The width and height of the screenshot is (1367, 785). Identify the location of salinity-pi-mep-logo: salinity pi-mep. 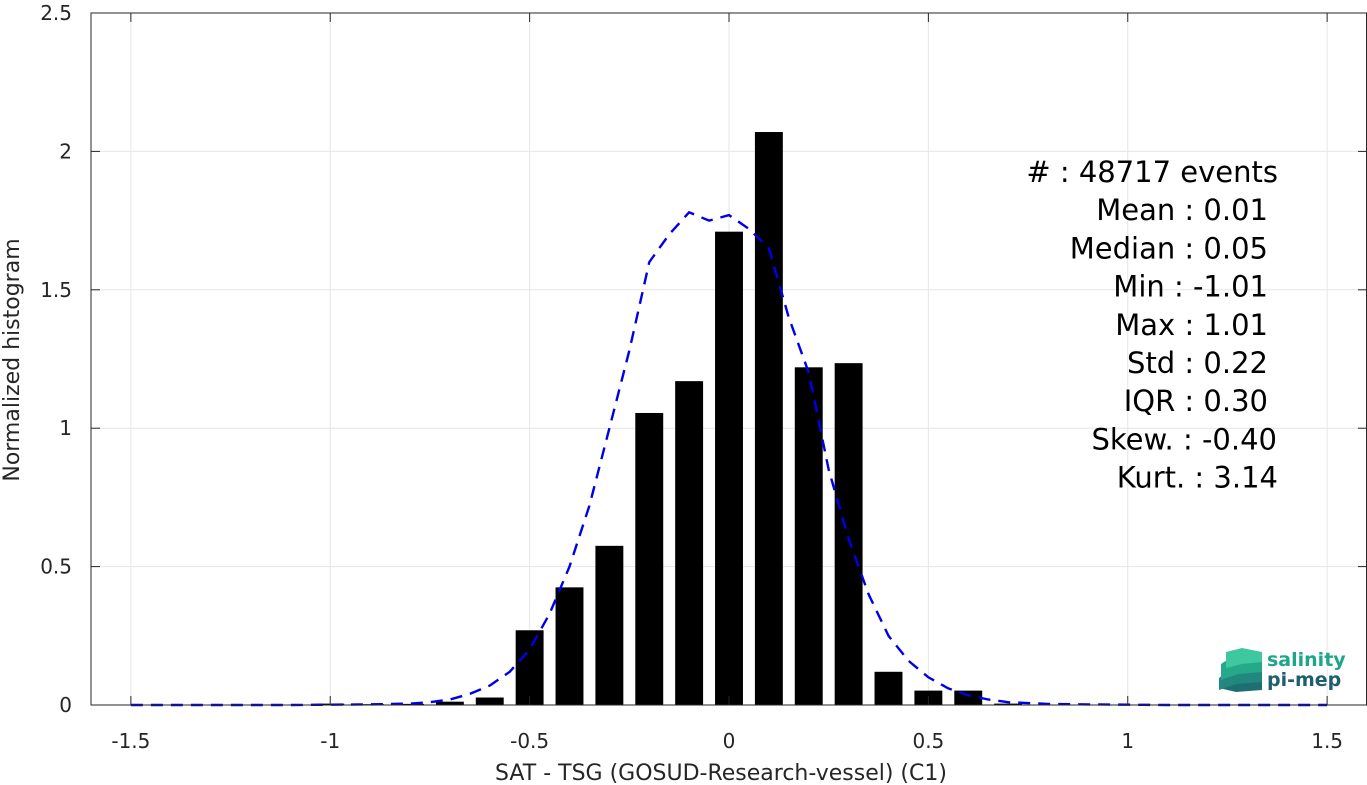
(1282, 670).